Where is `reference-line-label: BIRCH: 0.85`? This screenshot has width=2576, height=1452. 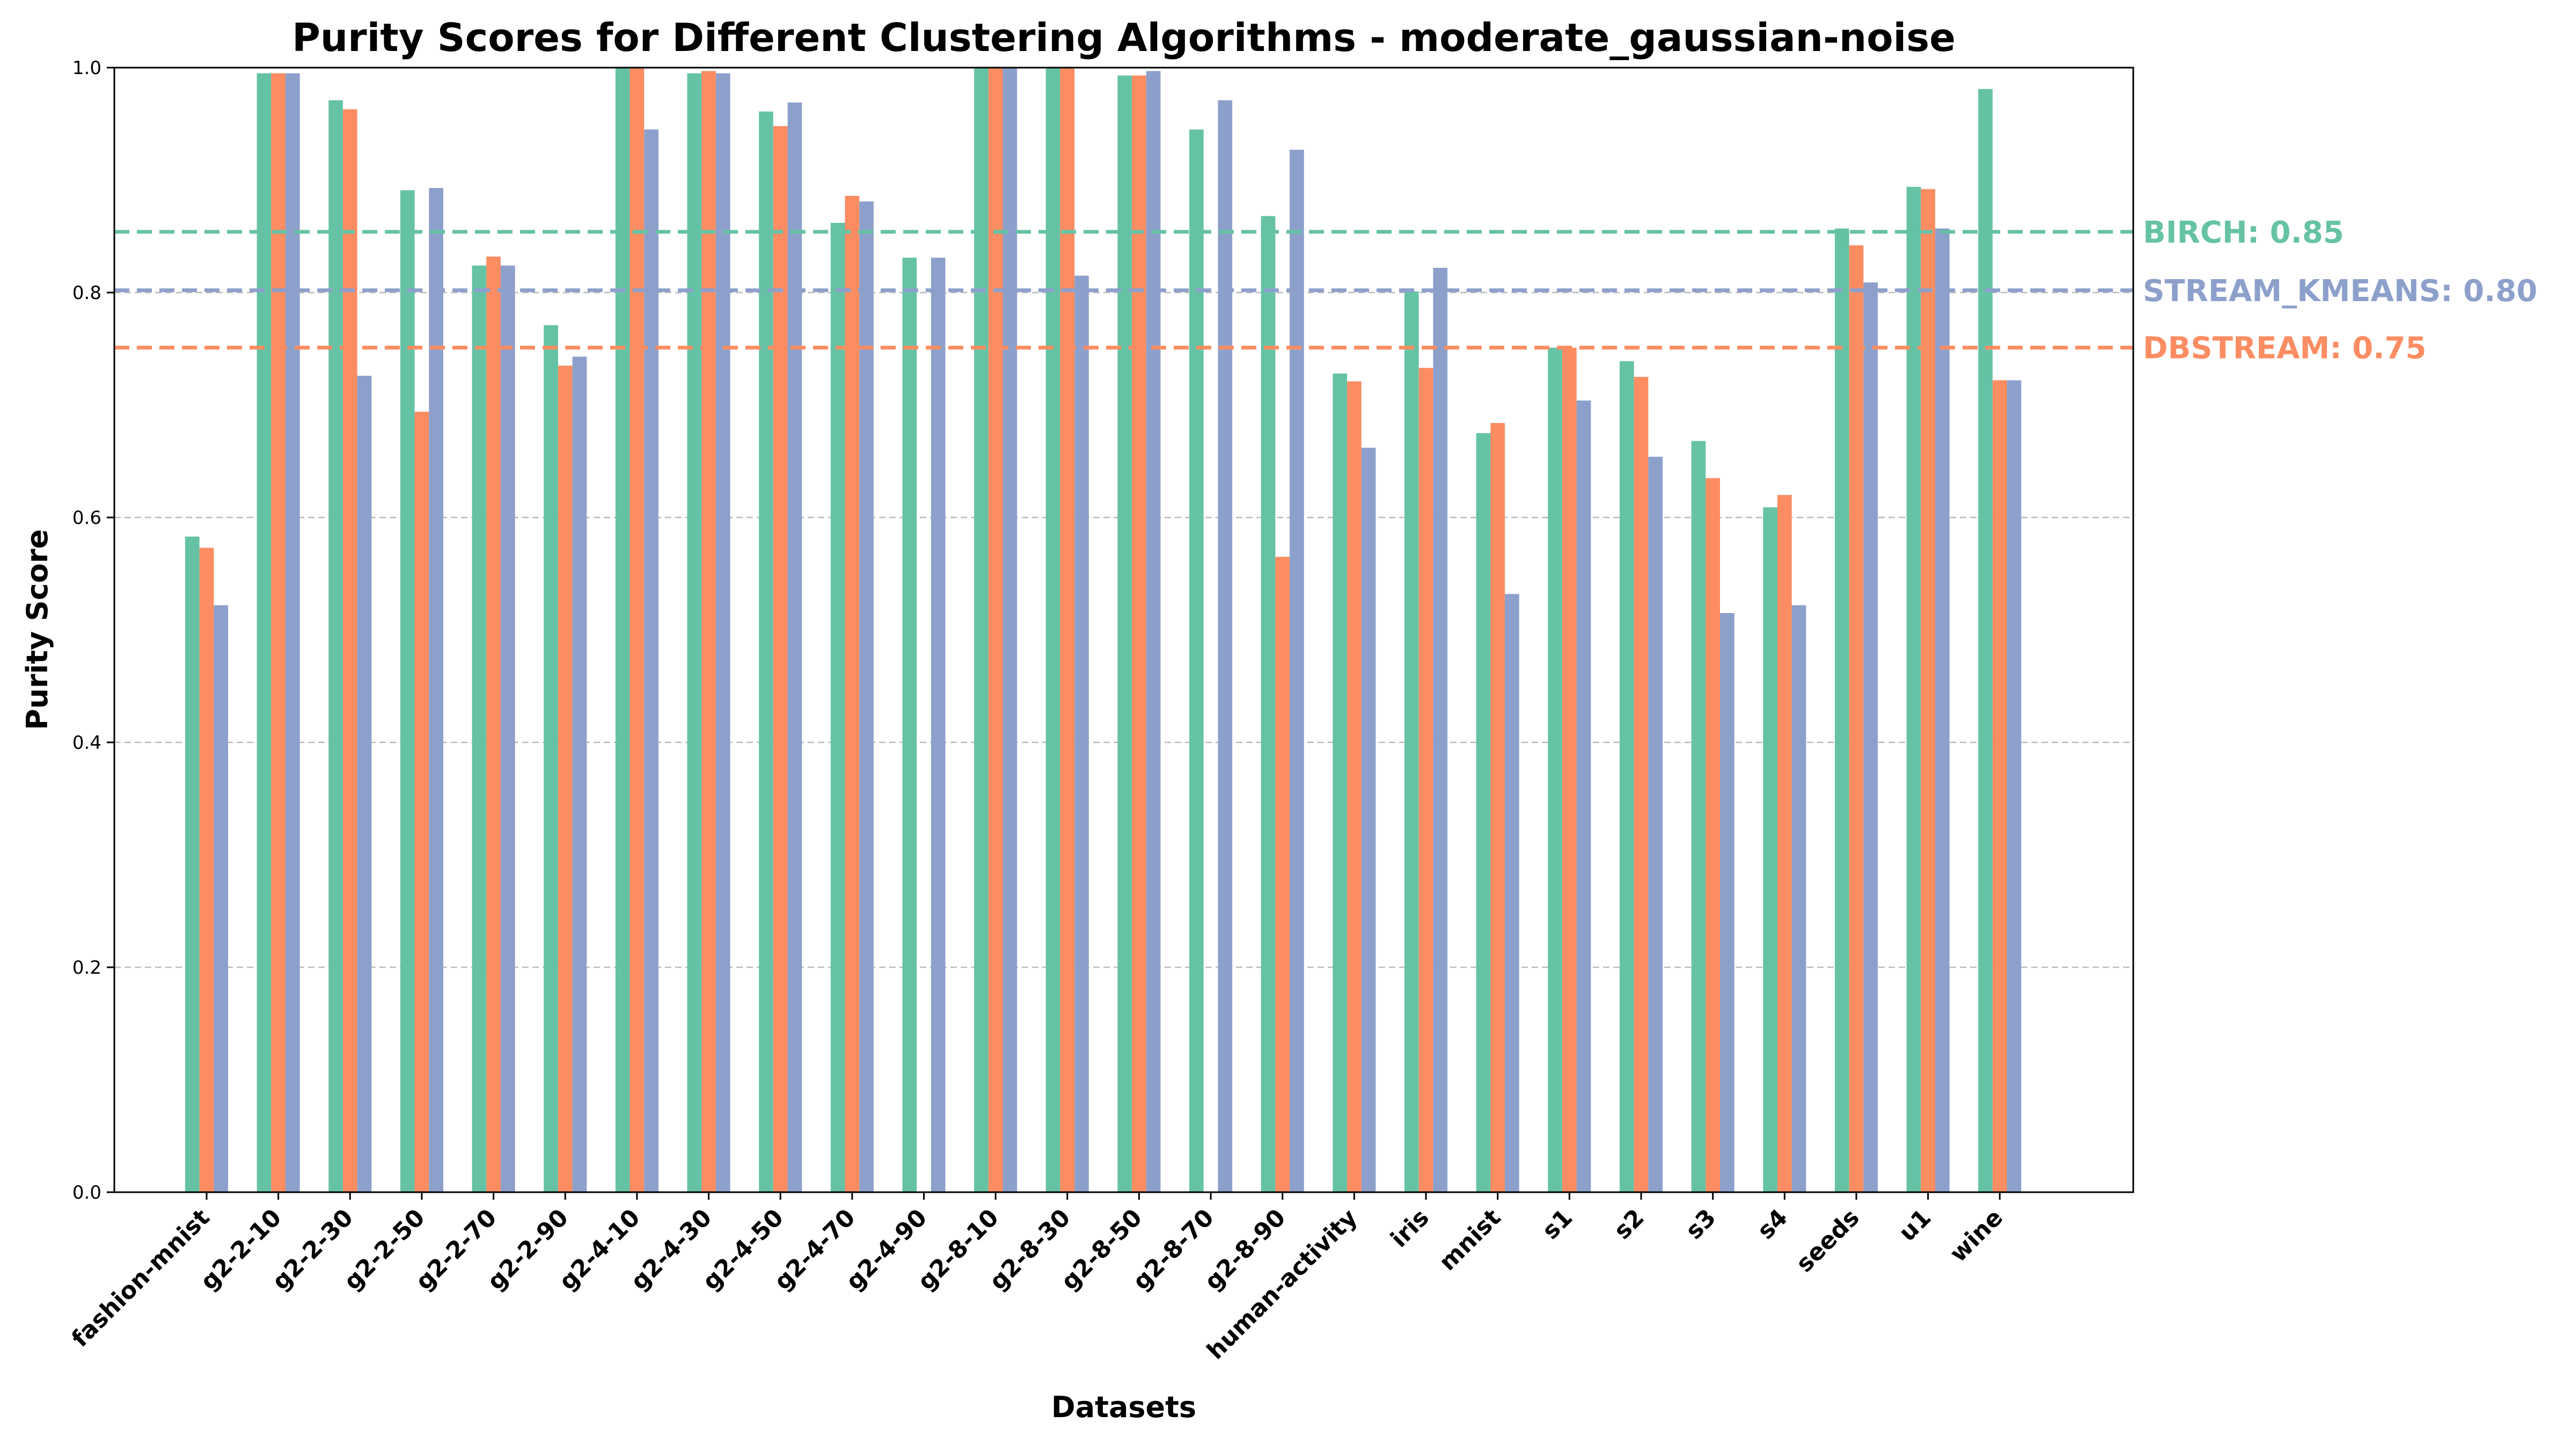 reference-line-label: BIRCH: 0.85 is located at coordinates (2243, 232).